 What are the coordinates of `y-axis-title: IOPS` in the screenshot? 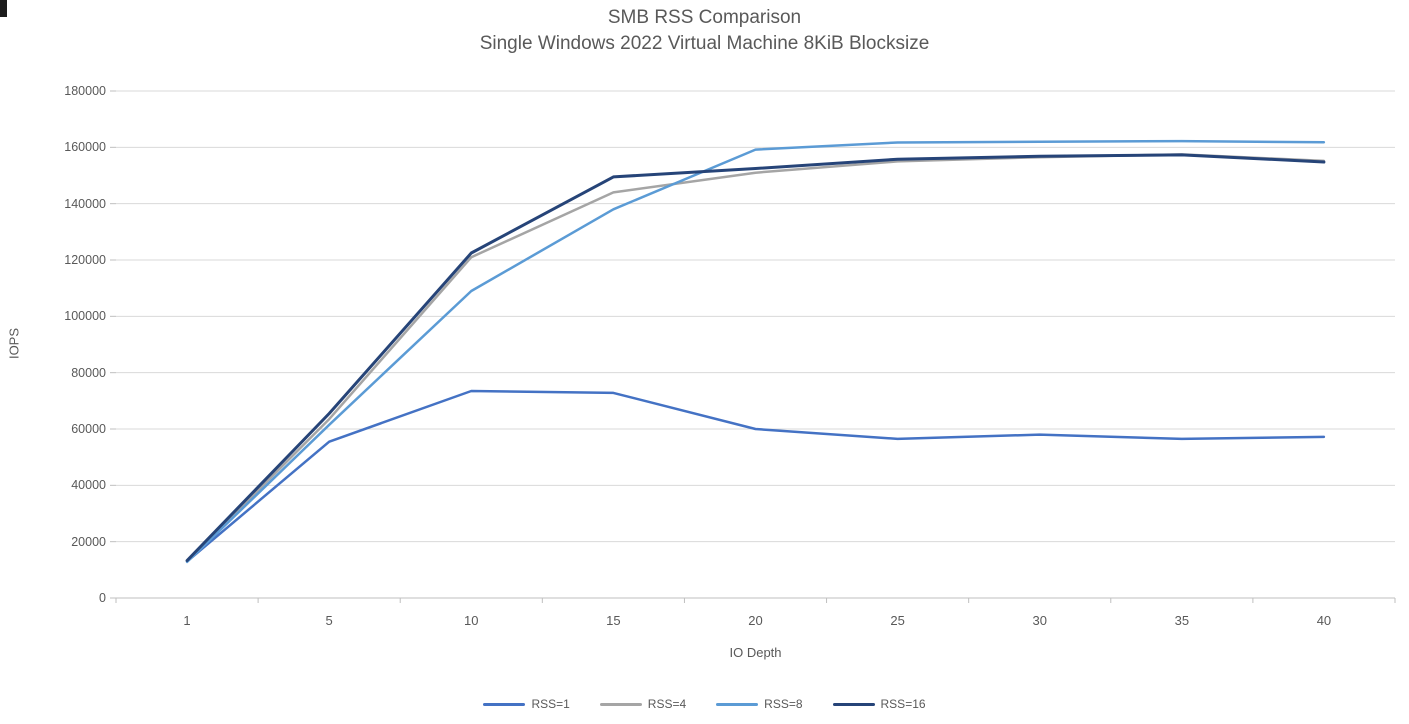 It's located at (14, 343).